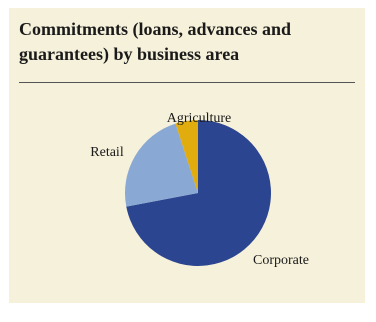  What do you see at coordinates (199, 118) in the screenshot?
I see `slice-label-agriculture: Agriculture` at bounding box center [199, 118].